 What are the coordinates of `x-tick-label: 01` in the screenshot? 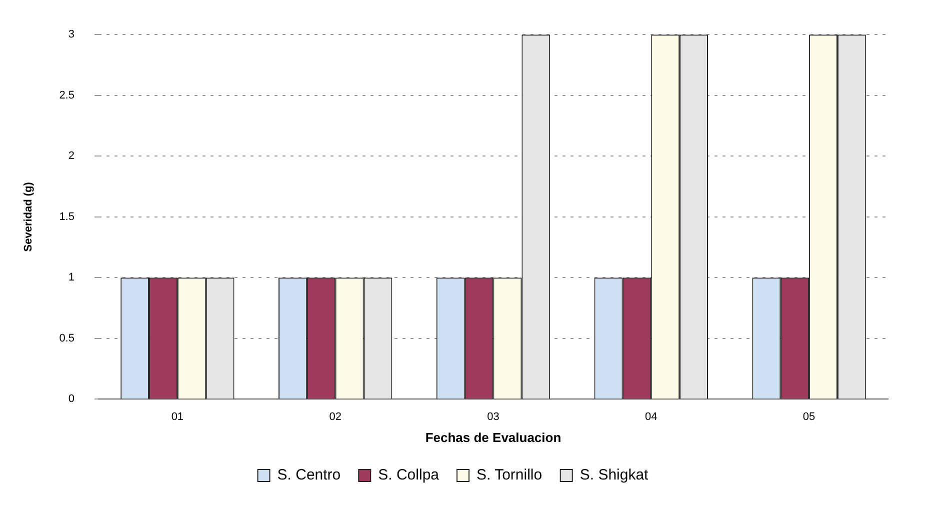 It's located at (177, 416).